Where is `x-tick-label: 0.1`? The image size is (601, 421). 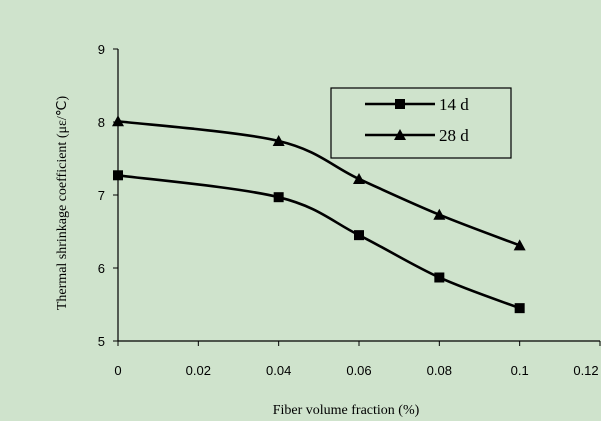 x-tick-label: 0.1 is located at coordinates (520, 370).